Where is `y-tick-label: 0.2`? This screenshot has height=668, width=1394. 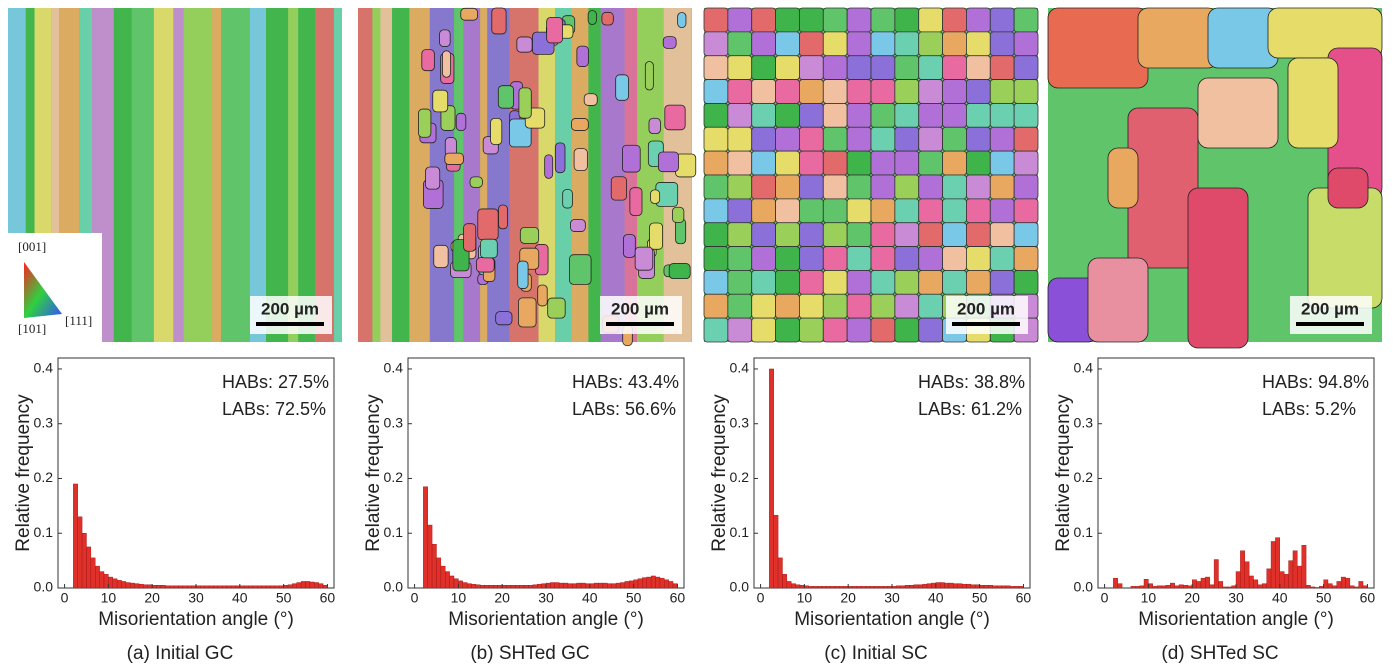 y-tick-label: 0.2 is located at coordinates (740, 477).